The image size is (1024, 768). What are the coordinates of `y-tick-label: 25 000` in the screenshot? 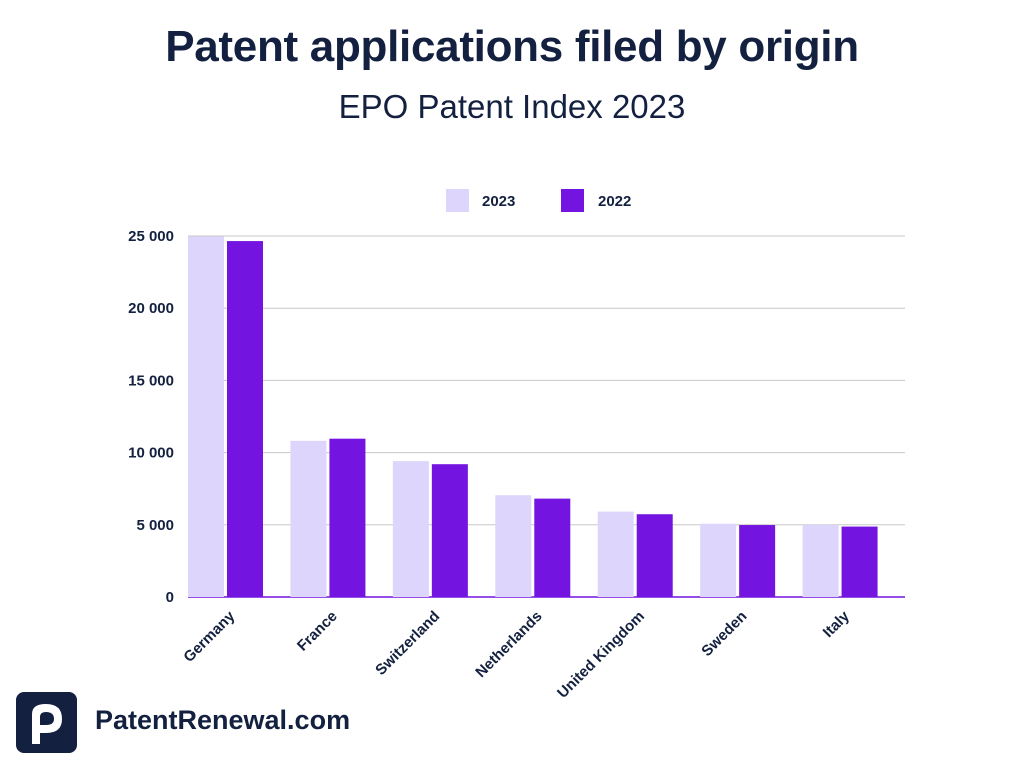 It's located at (151, 236).